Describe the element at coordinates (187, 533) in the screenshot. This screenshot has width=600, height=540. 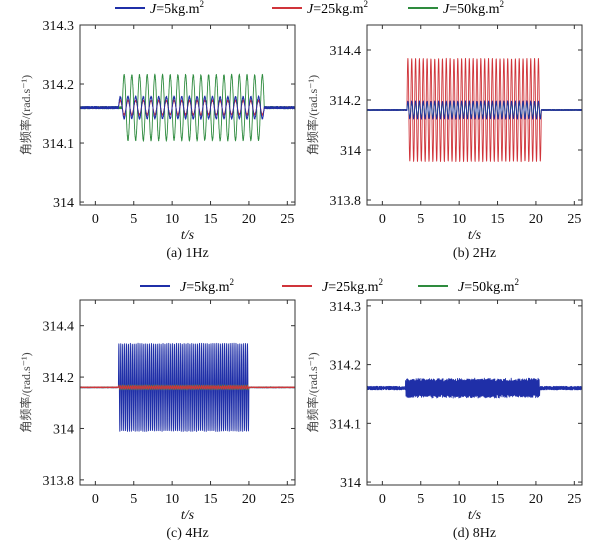
I see `panel-caption: (c) 4Hz` at that location.